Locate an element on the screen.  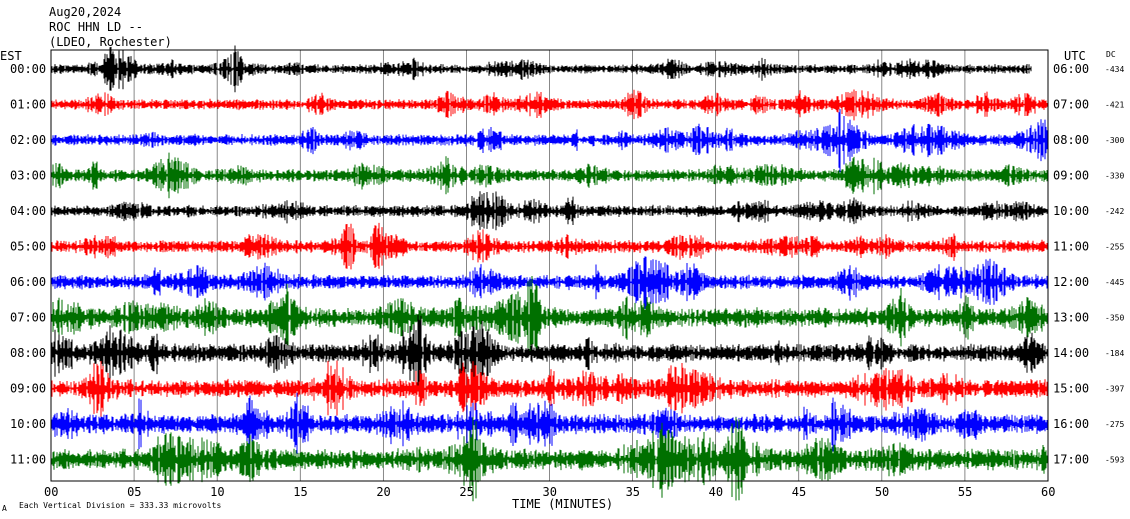
dc-offset-label: -184 is located at coordinates (1114, 353).